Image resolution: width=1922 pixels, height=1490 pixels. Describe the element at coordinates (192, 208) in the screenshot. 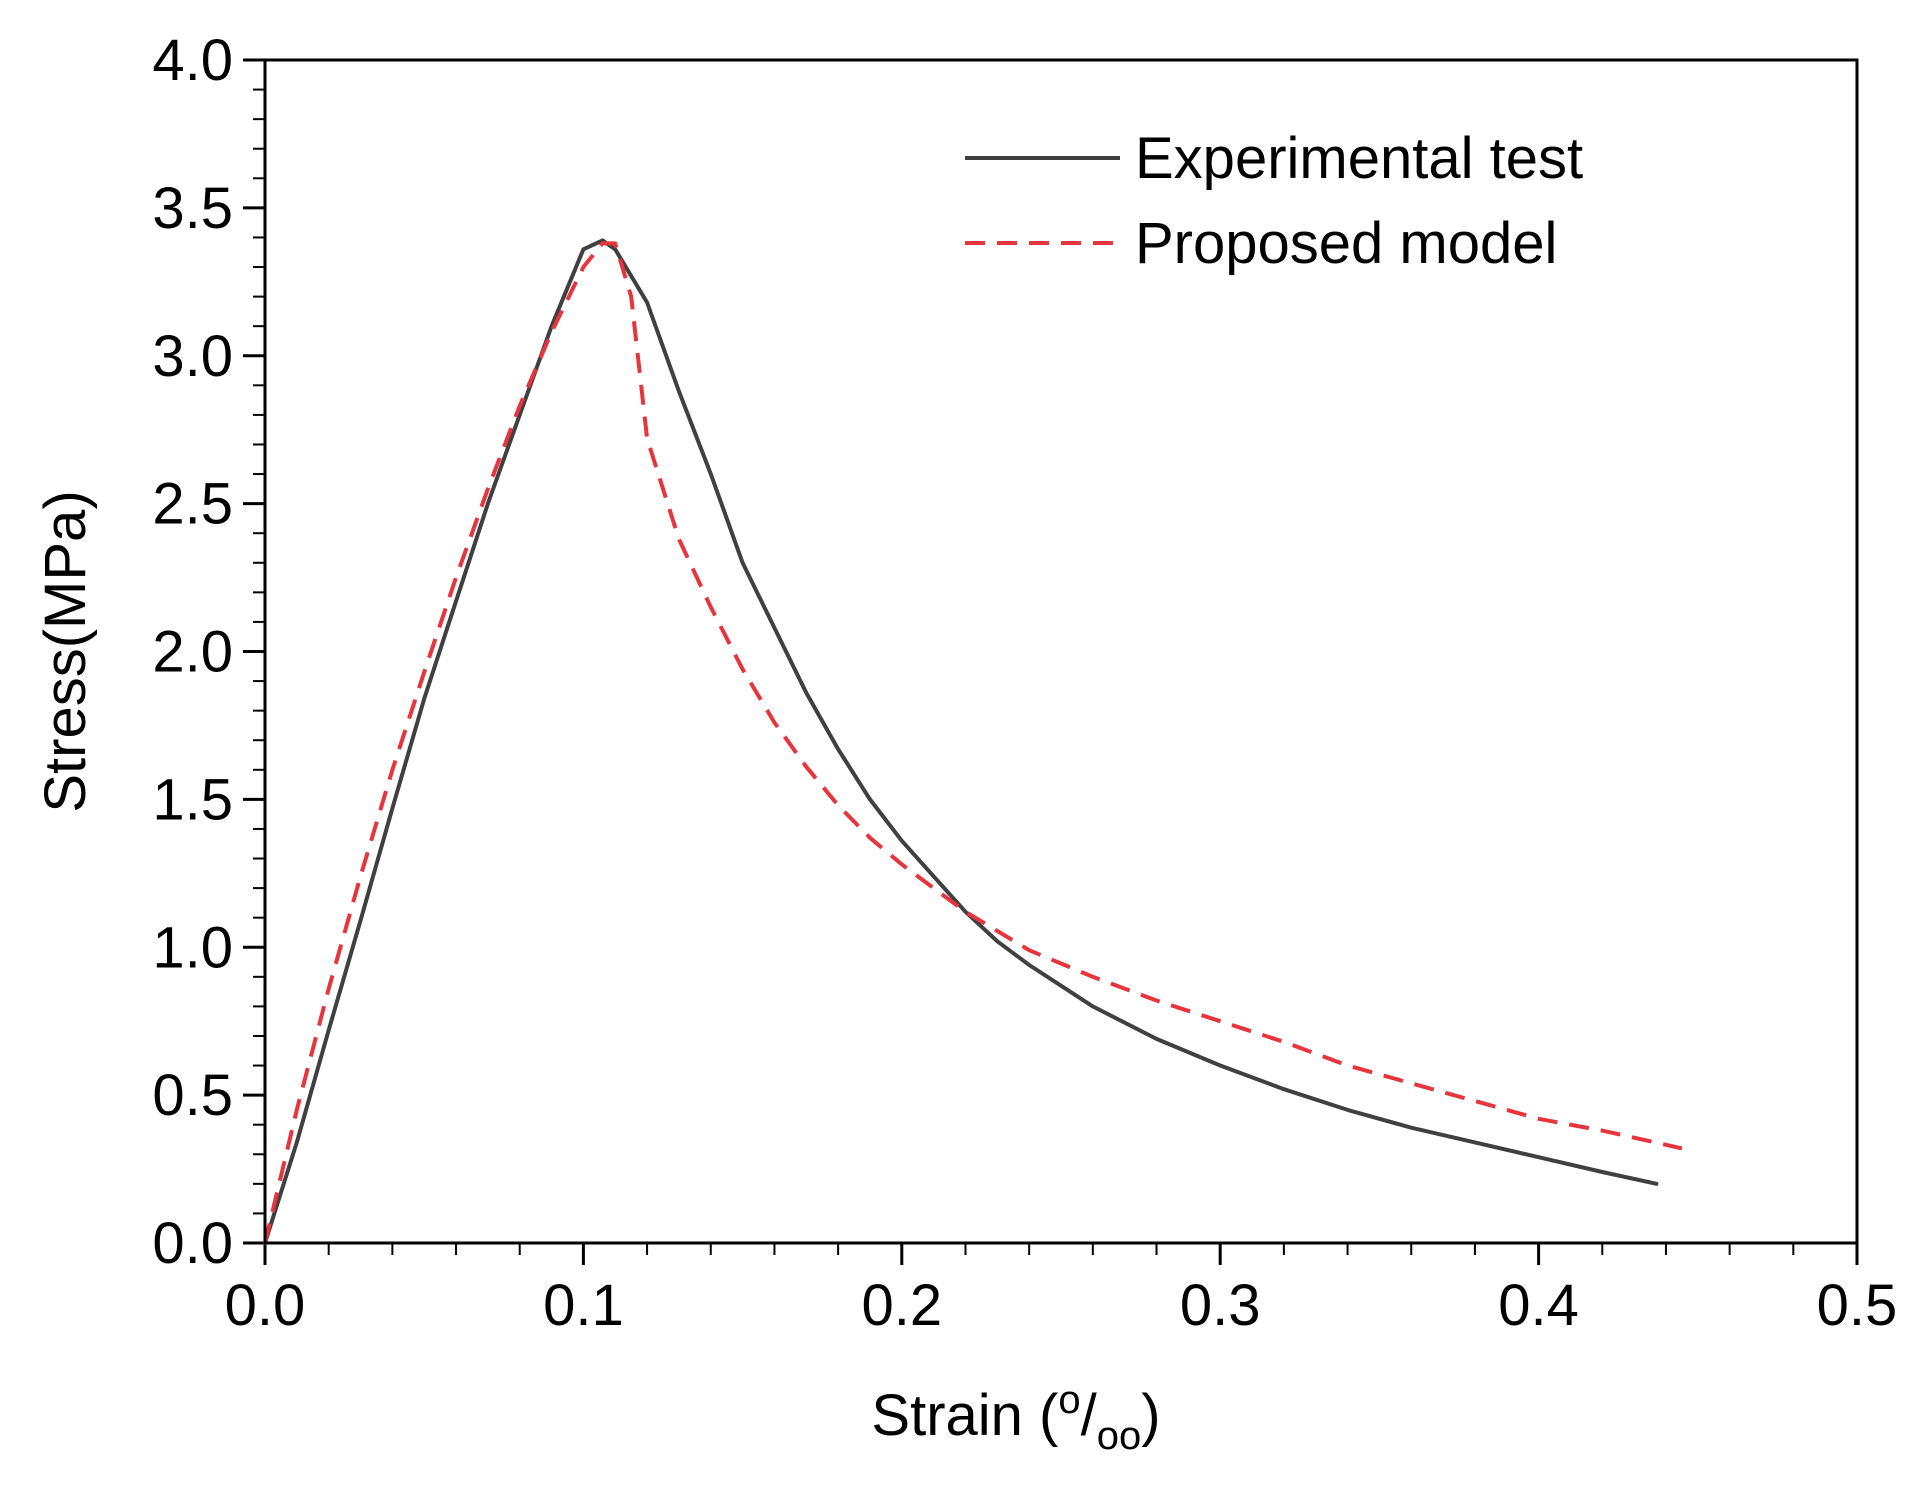

I see `y-tick-label: 3.5` at that location.